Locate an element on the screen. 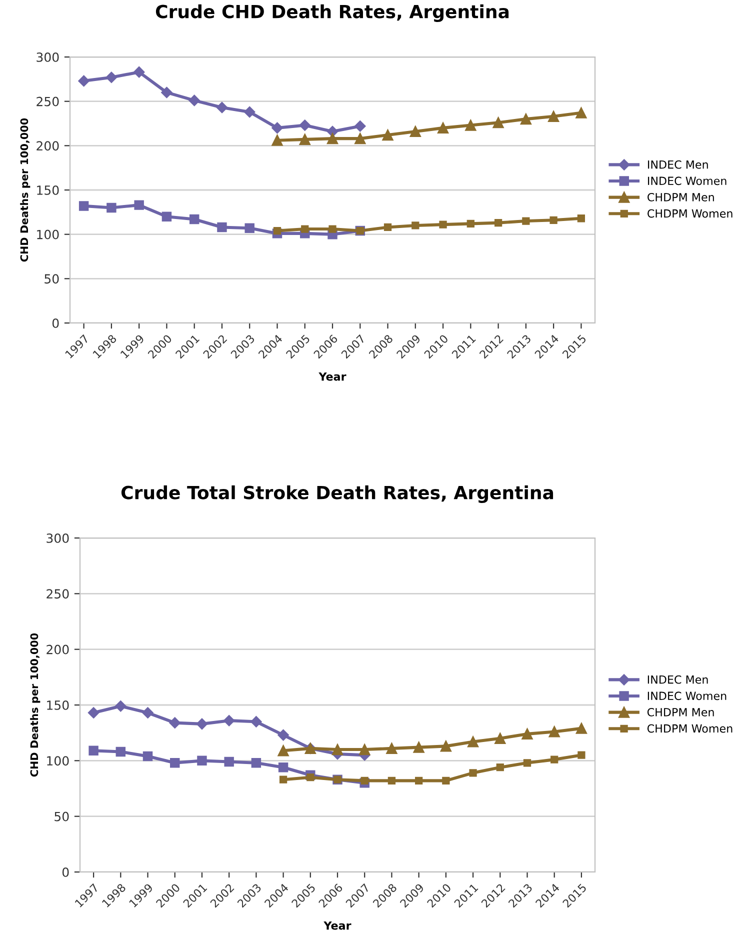 The image size is (745, 933). y-axis-title: CHD Deaths per 100,000 is located at coordinates (25, 190).